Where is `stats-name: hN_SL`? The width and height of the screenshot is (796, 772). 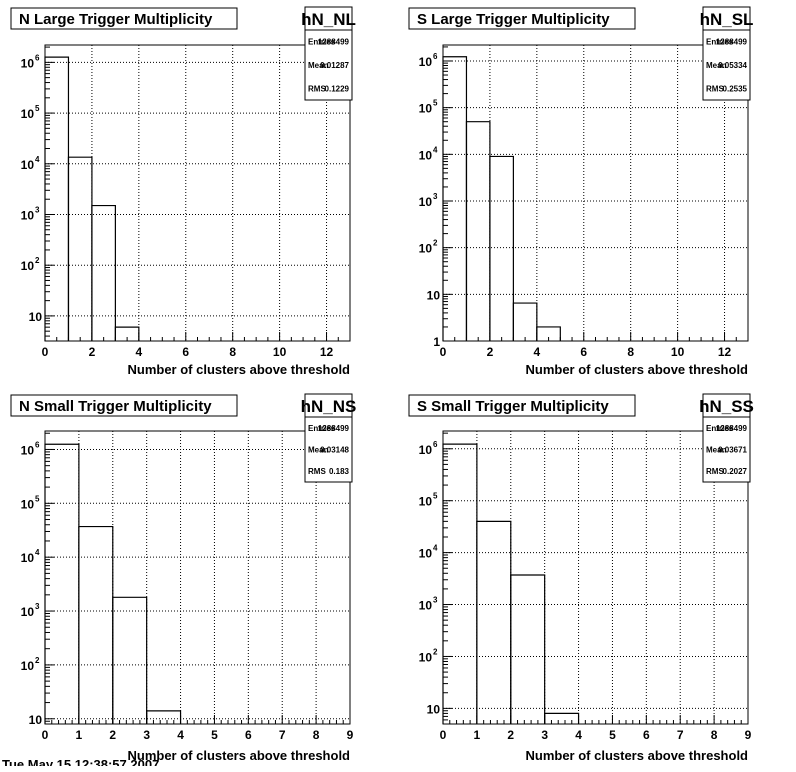 stats-name: hN_SL is located at coordinates (727, 19).